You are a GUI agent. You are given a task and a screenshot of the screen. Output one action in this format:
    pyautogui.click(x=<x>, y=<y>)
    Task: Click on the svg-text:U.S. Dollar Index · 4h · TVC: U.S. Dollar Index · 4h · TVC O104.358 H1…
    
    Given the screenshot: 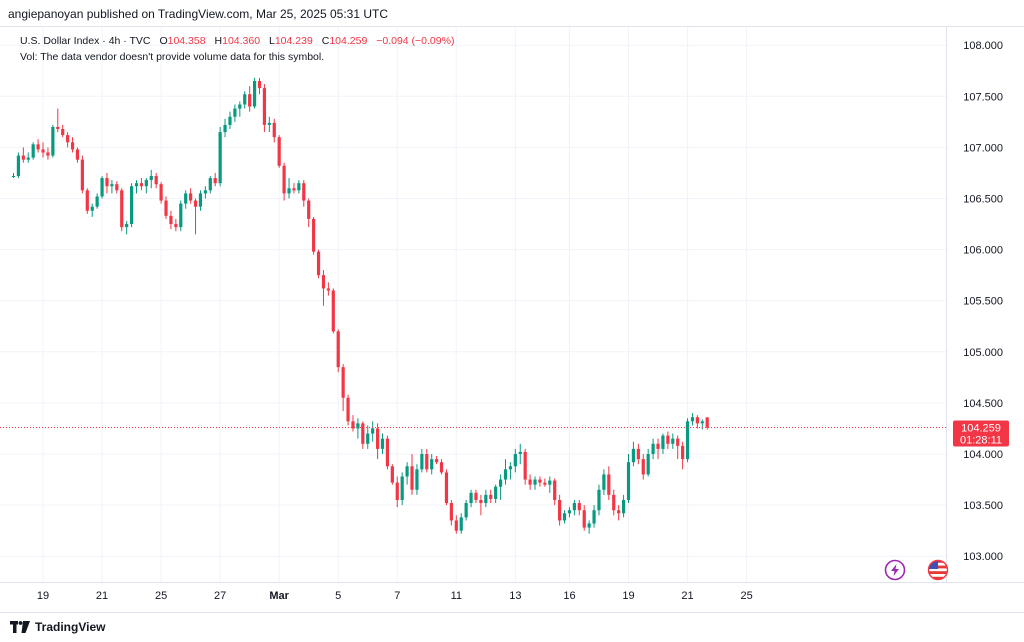 What is the action you would take?
    pyautogui.click(x=237, y=41)
    